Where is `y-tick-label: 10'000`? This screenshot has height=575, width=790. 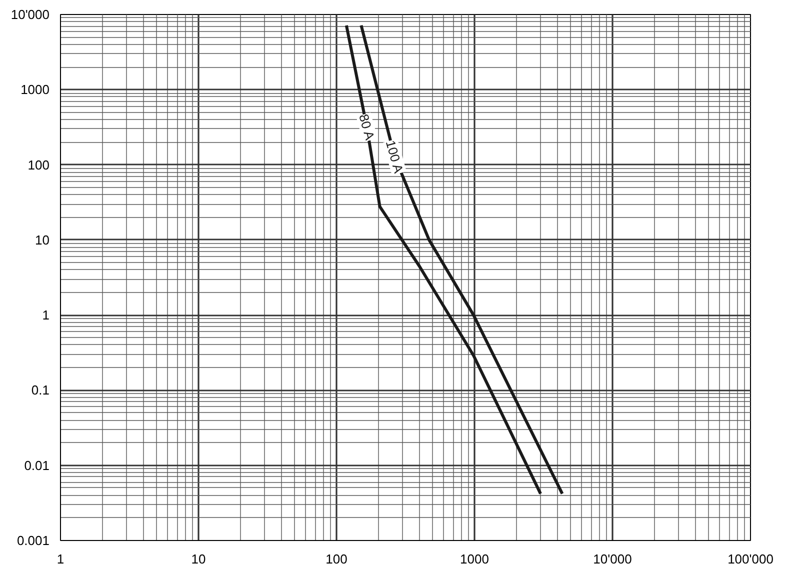 y-tick-label: 10'000 is located at coordinates (30, 14).